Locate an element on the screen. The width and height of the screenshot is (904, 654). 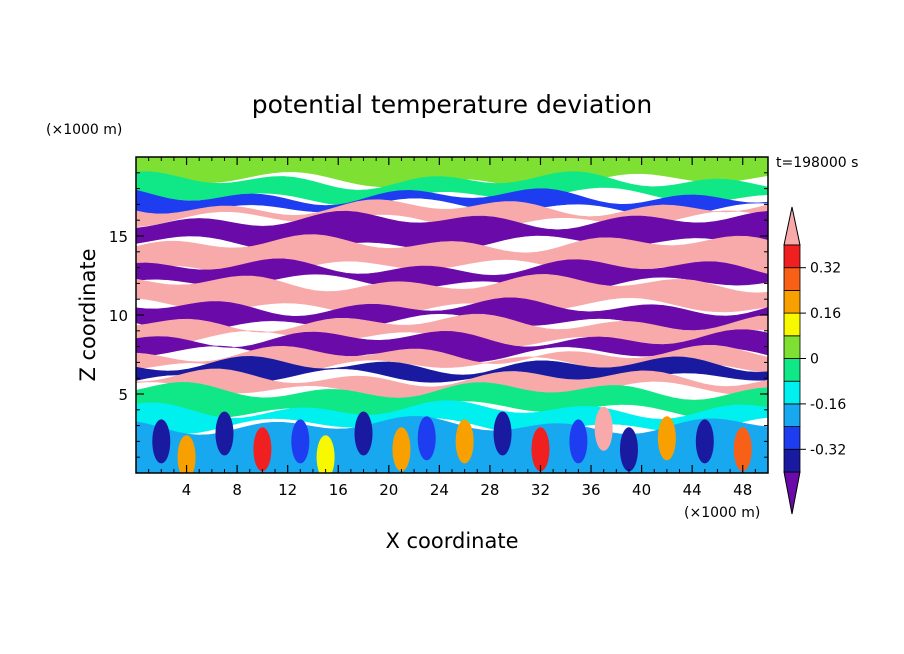
x-tick-label: 24 is located at coordinates (439, 490).